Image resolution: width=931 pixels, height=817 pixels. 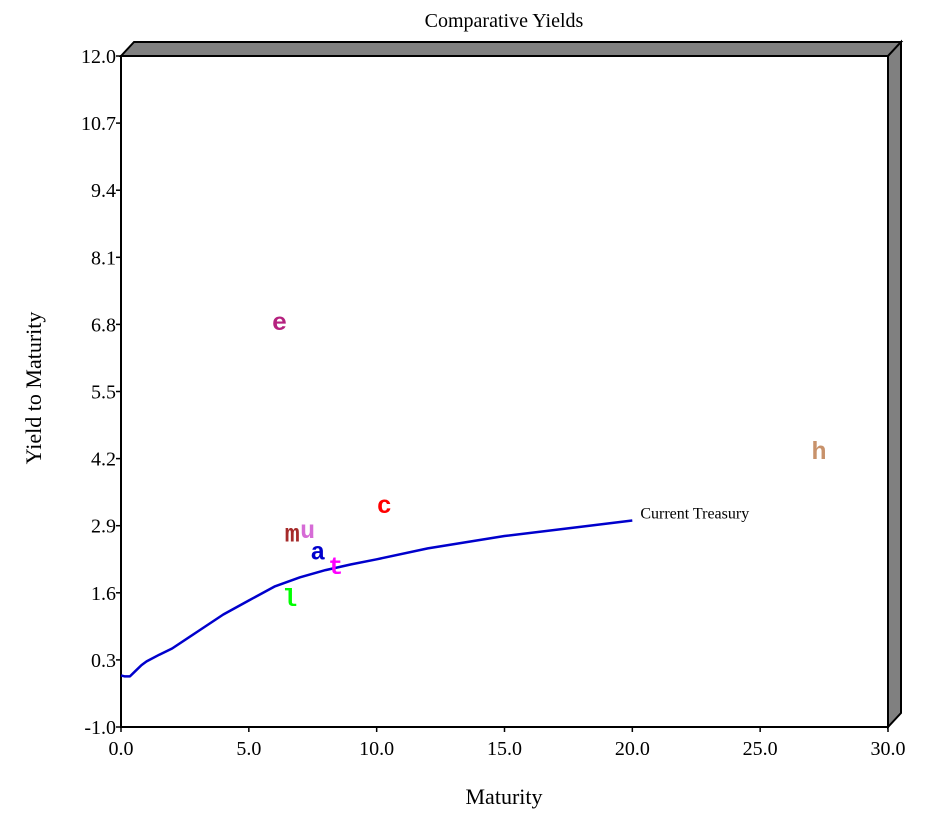 What do you see at coordinates (98, 124) in the screenshot?
I see `y-tick-label: 10.7` at bounding box center [98, 124].